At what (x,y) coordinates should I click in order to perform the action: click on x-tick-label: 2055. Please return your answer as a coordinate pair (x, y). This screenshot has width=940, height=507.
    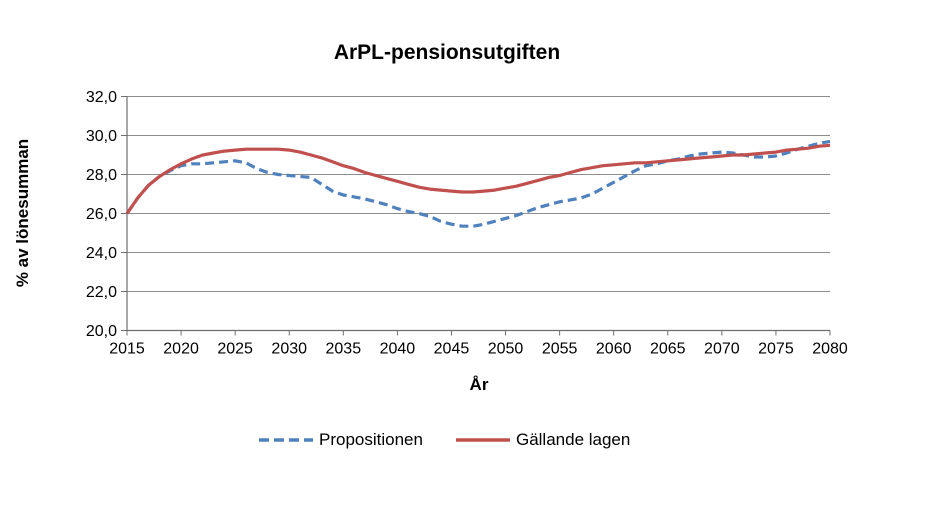
    Looking at the image, I should click on (560, 349).